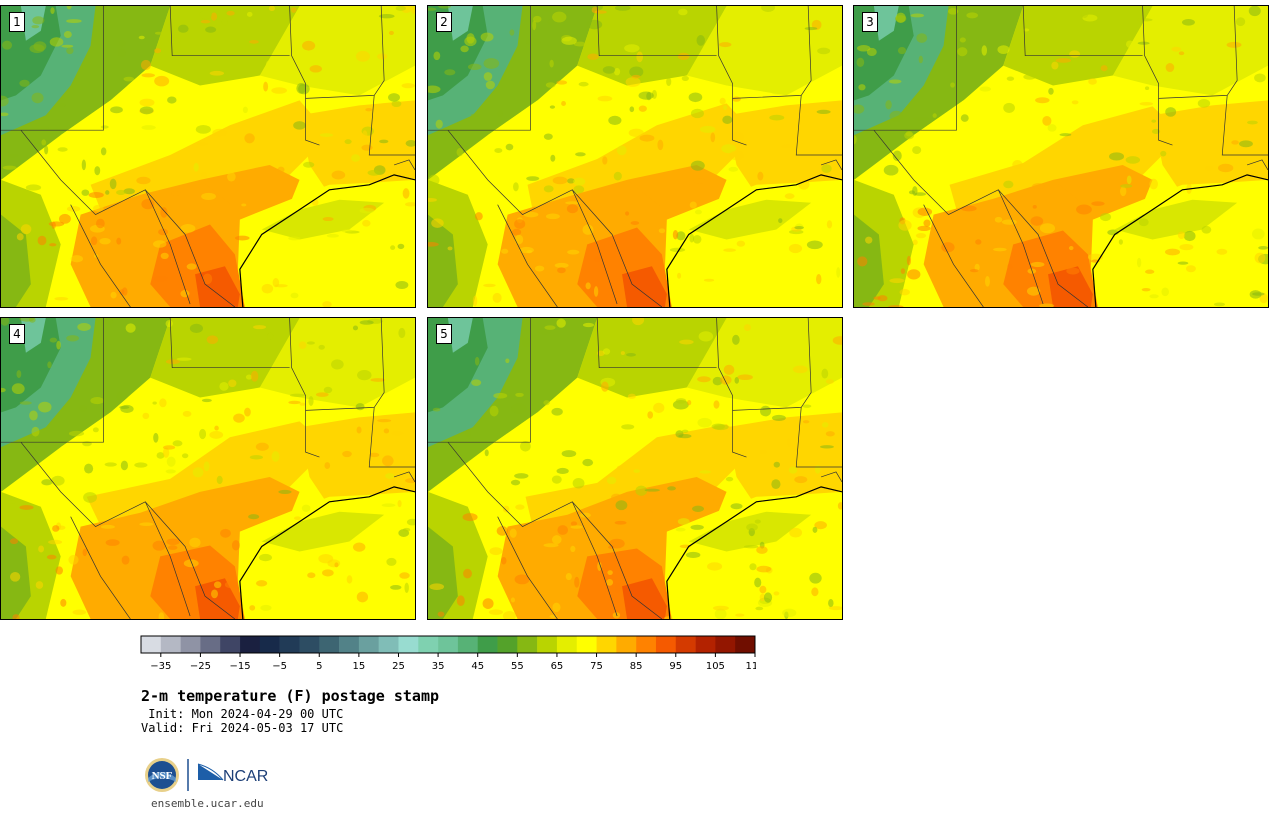 This screenshot has height=815, width=1280. I want to click on ensemble-member-panel-2: 2, so click(635, 156).